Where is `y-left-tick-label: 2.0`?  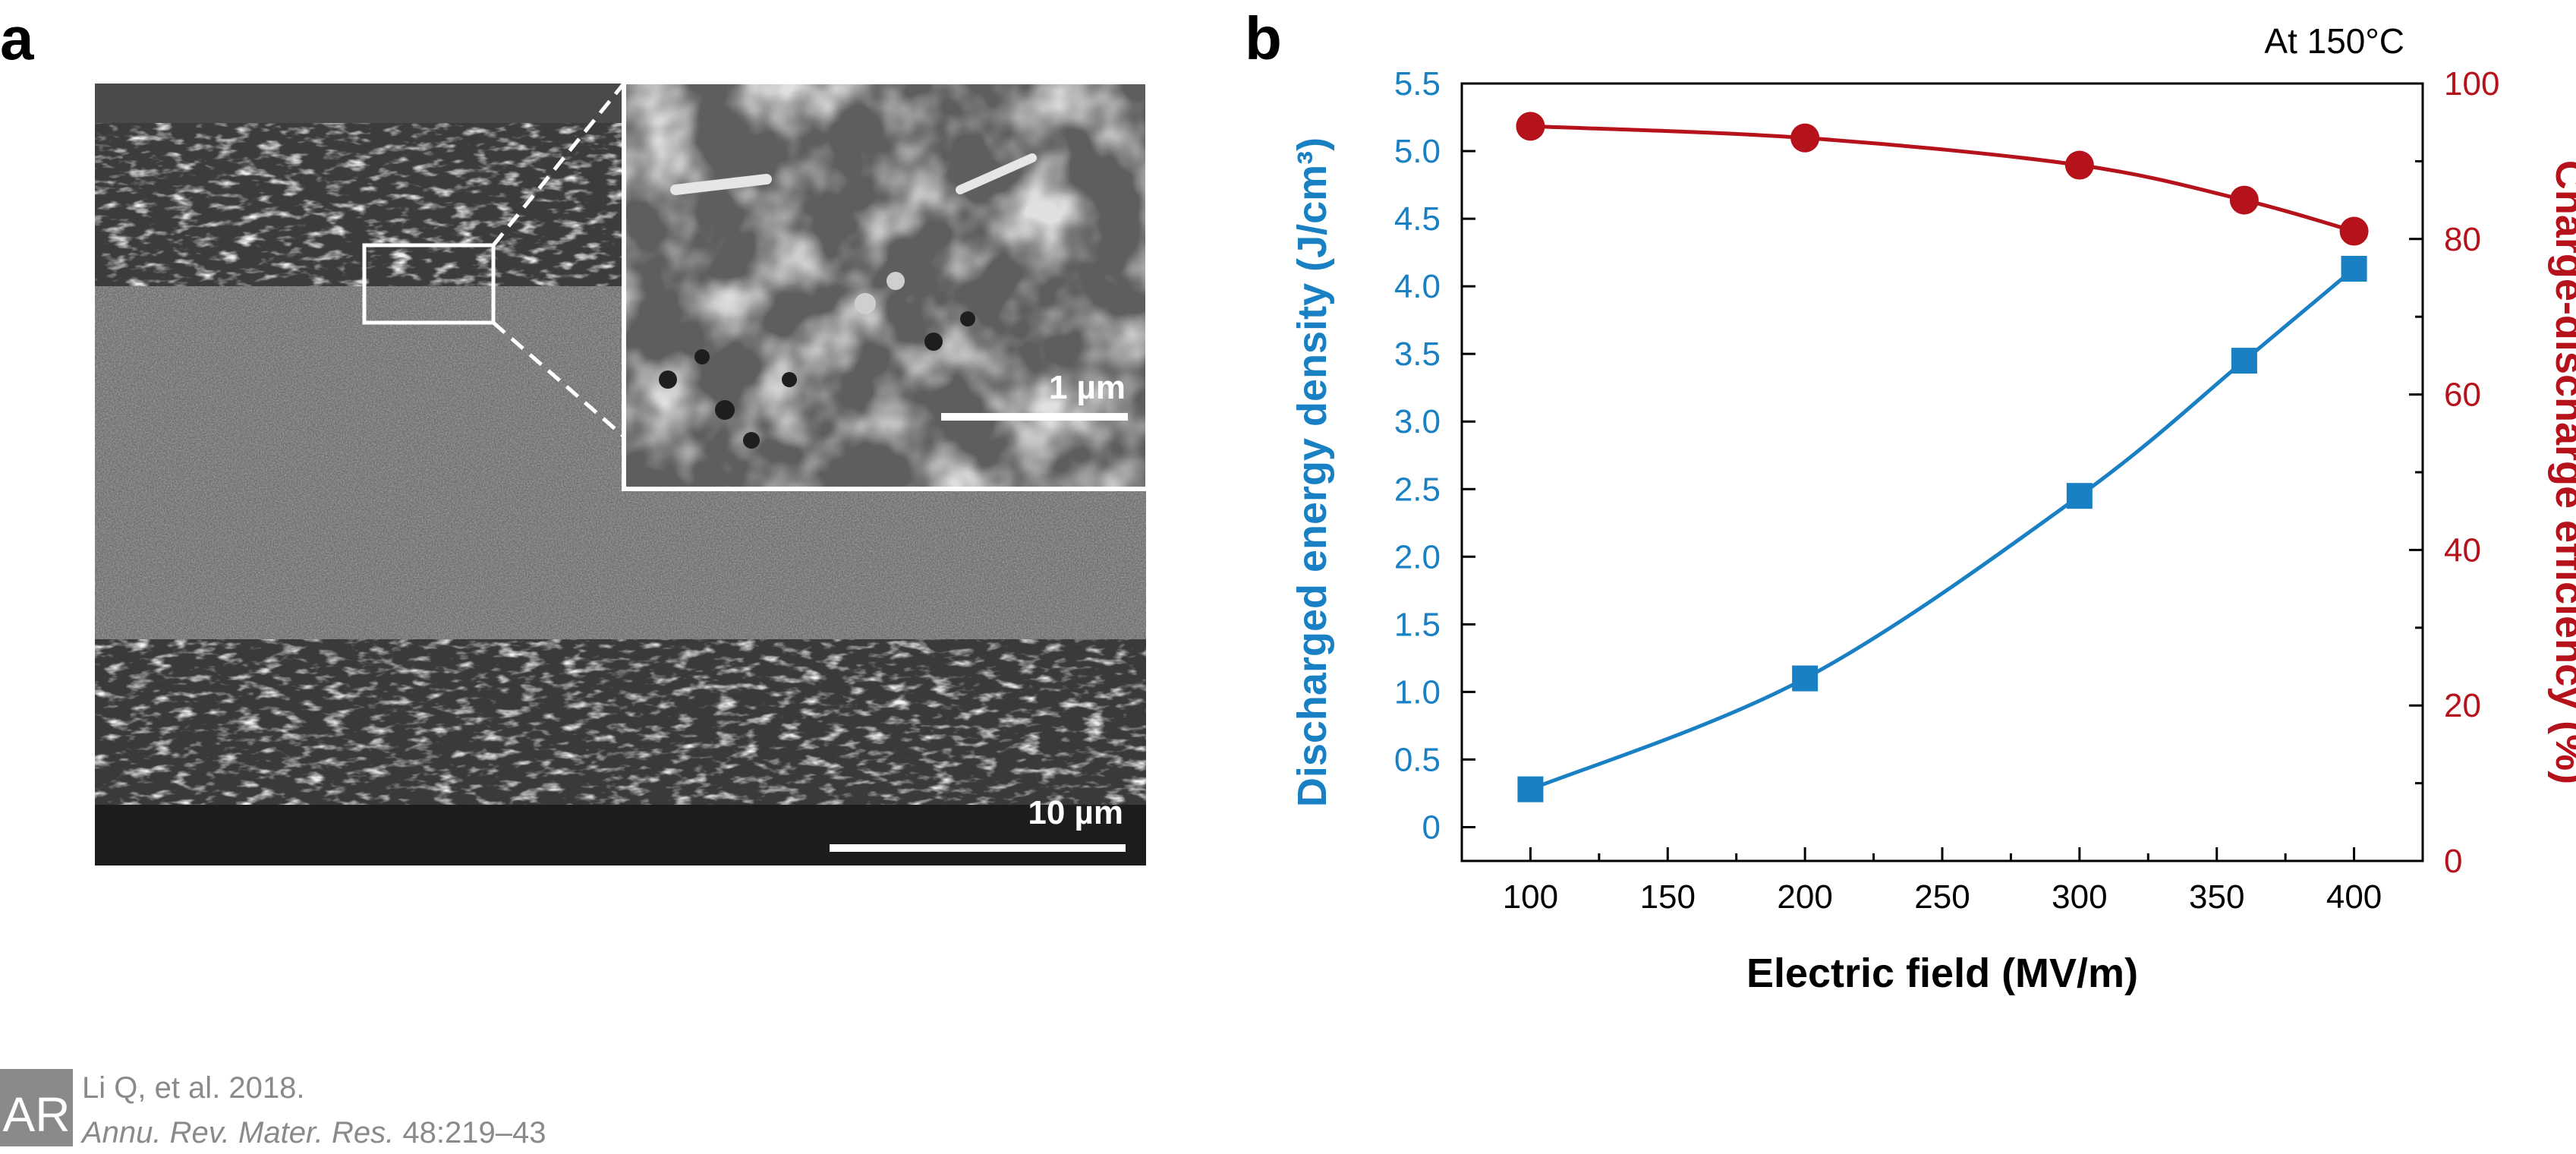
y-left-tick-label: 2.0 is located at coordinates (1417, 556).